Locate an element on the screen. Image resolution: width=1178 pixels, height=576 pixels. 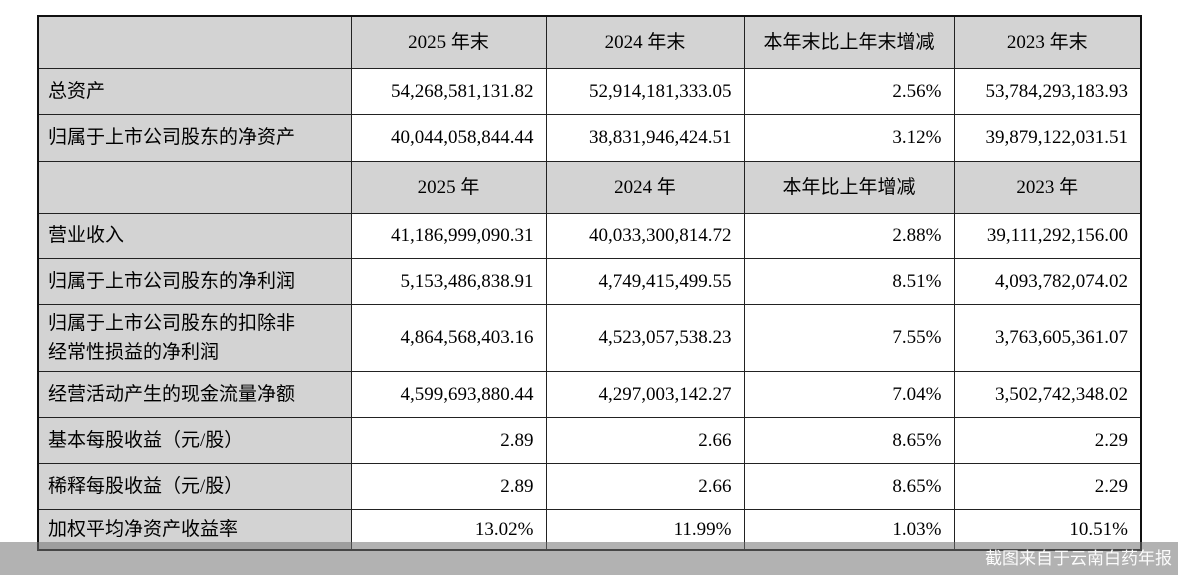
row-label-cell: 基本每股收益（元/股） is located at coordinates (194, 440).